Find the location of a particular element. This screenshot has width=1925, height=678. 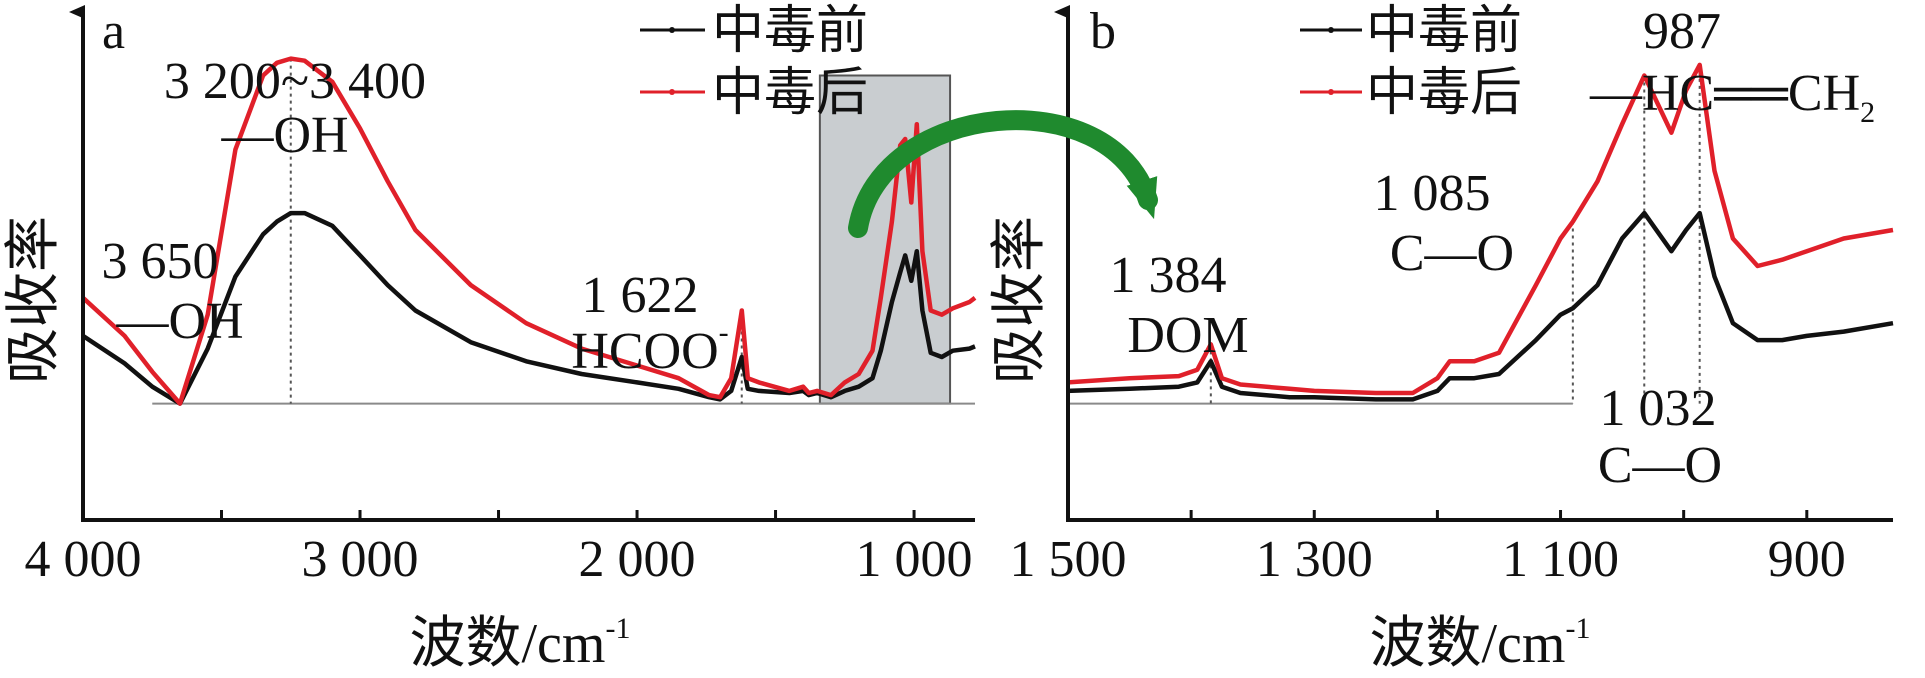

x-tick-label: 1 500 is located at coordinates (1068, 559).